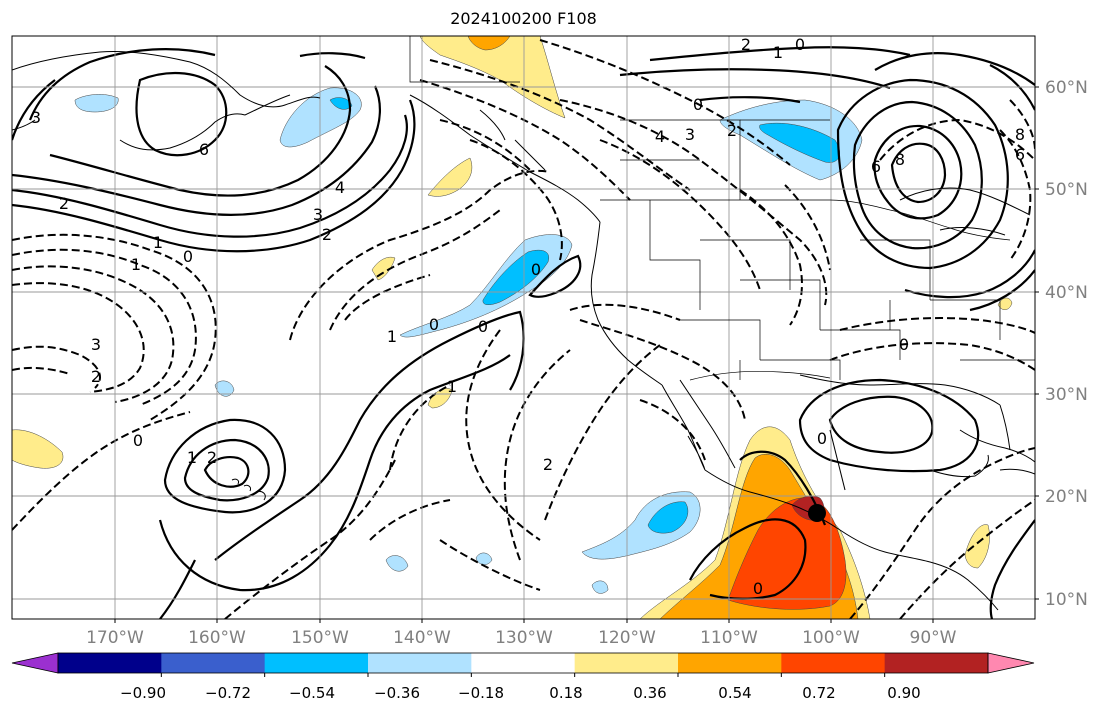  What do you see at coordinates (818, 693) in the screenshot?
I see `colorbar-tick-label: 0.72` at bounding box center [818, 693].